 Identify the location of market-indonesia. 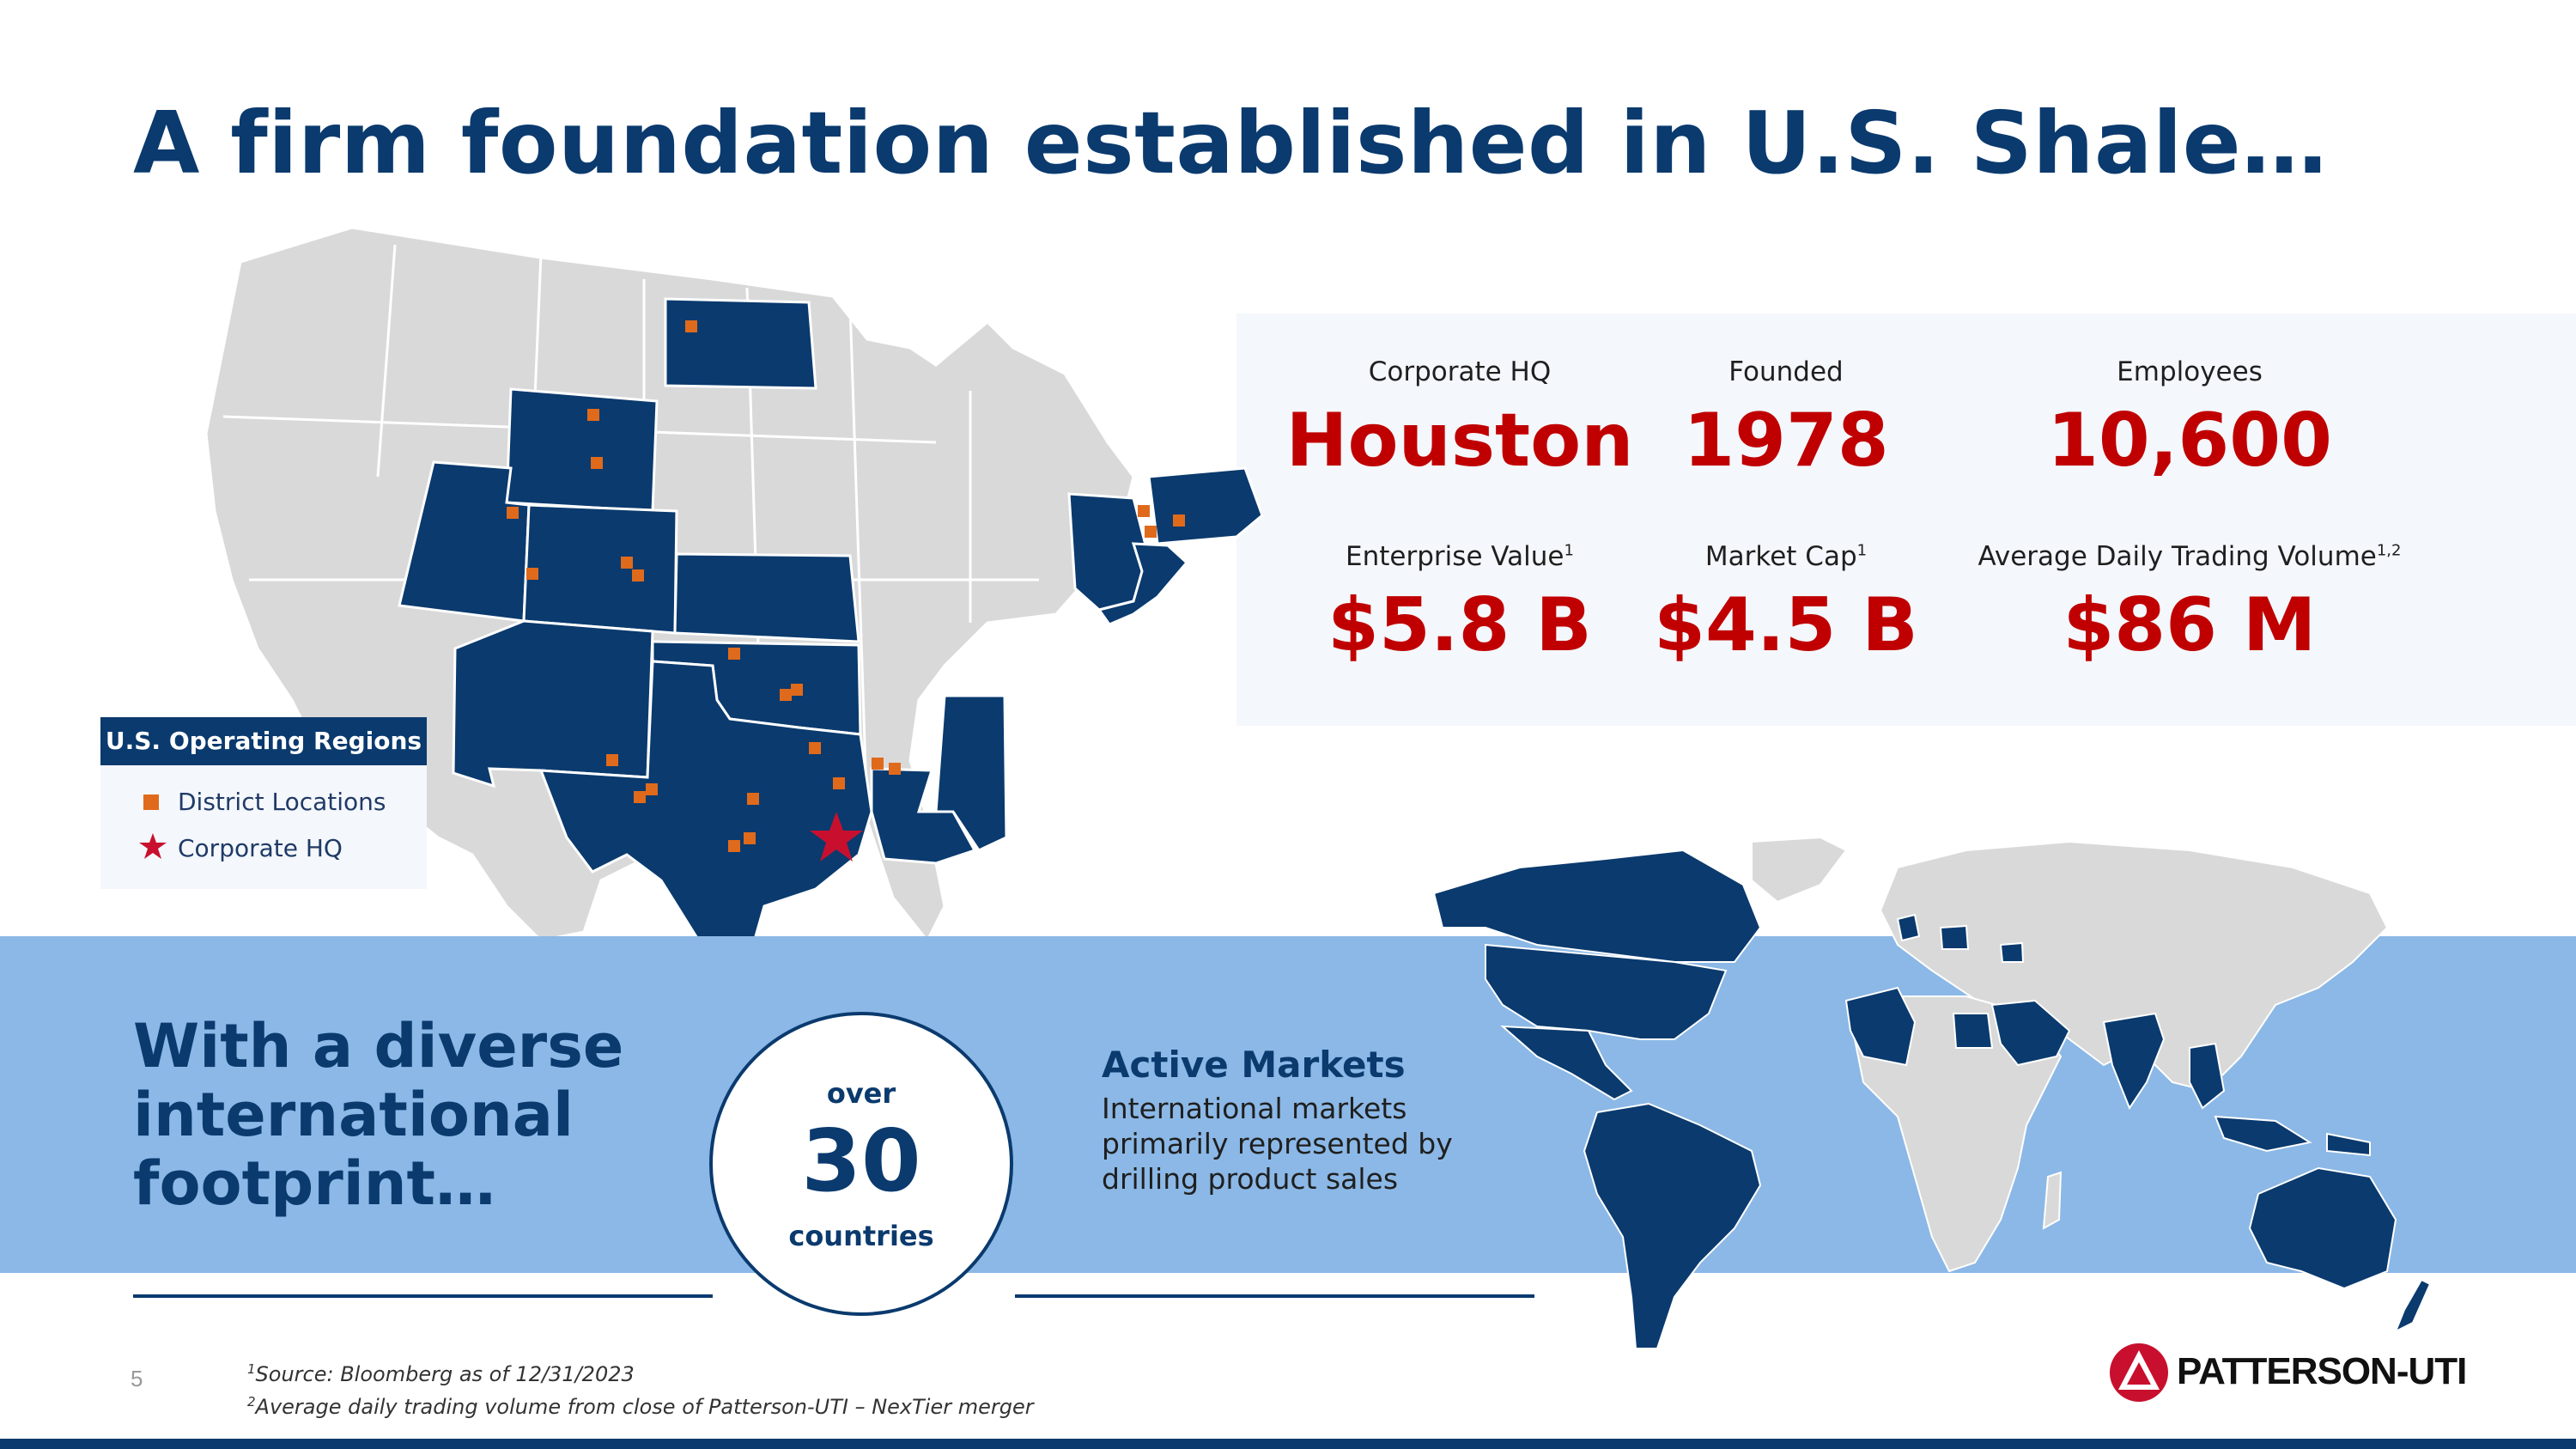
(2263, 1134).